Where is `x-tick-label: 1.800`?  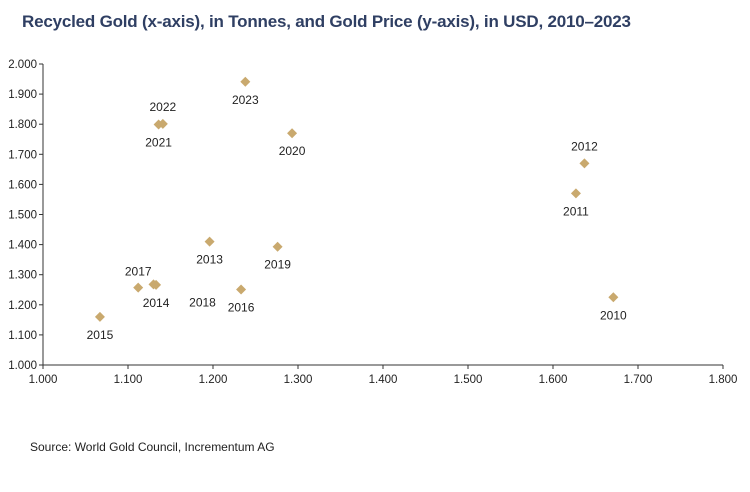
x-tick-label: 1.800 is located at coordinates (723, 380).